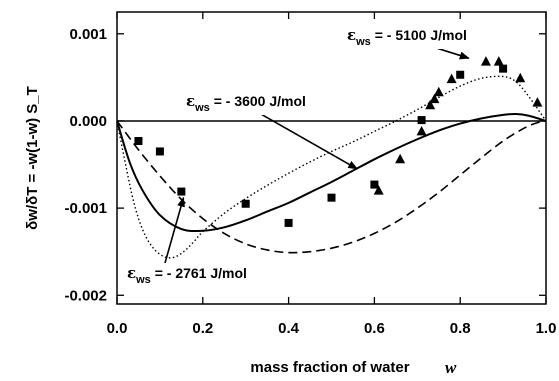 The image size is (559, 381). I want to click on annotation-text: εws = - 5100 J/mol, so click(407, 37).